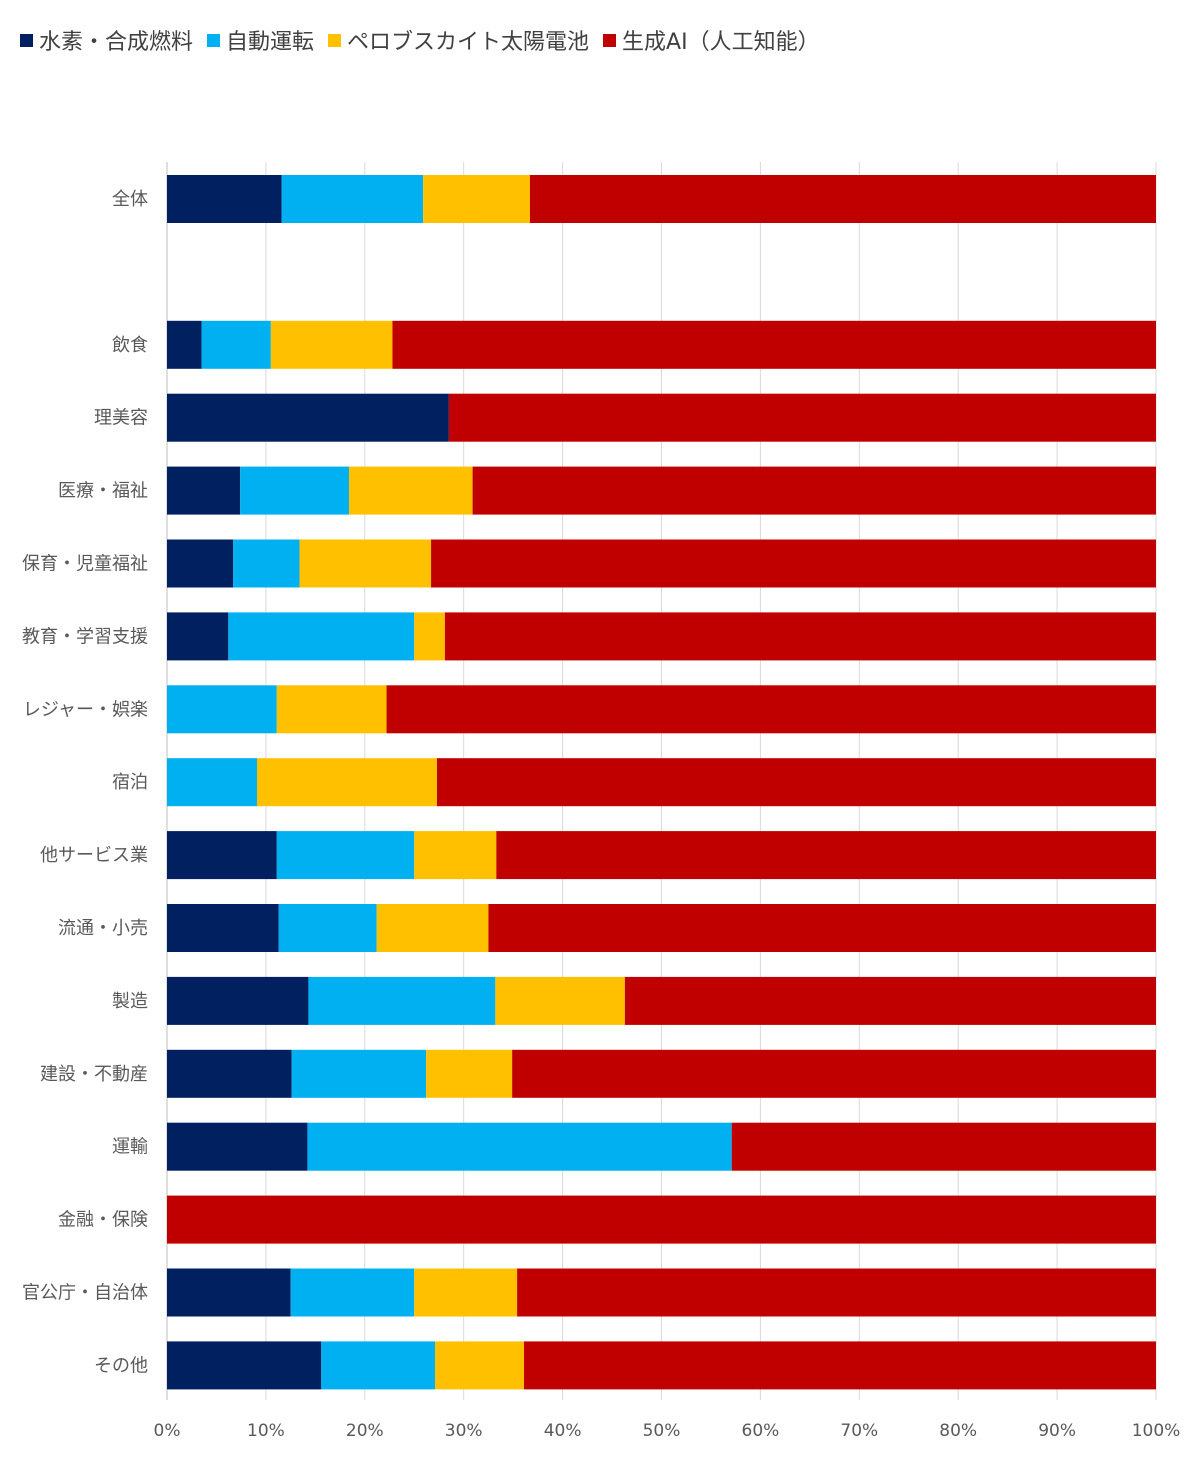 This screenshot has height=1484, width=1200. Describe the element at coordinates (662, 1431) in the screenshot. I see `x-tick-label: 50%` at that location.